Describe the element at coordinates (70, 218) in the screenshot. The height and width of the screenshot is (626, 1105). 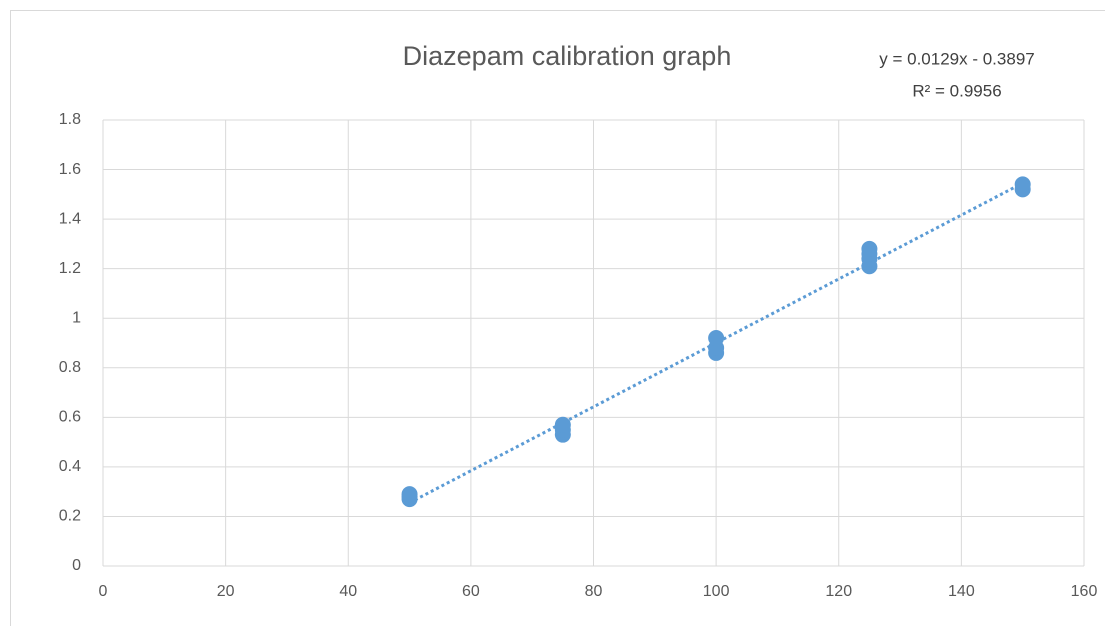
I see `y-tick-label: 1.4` at that location.